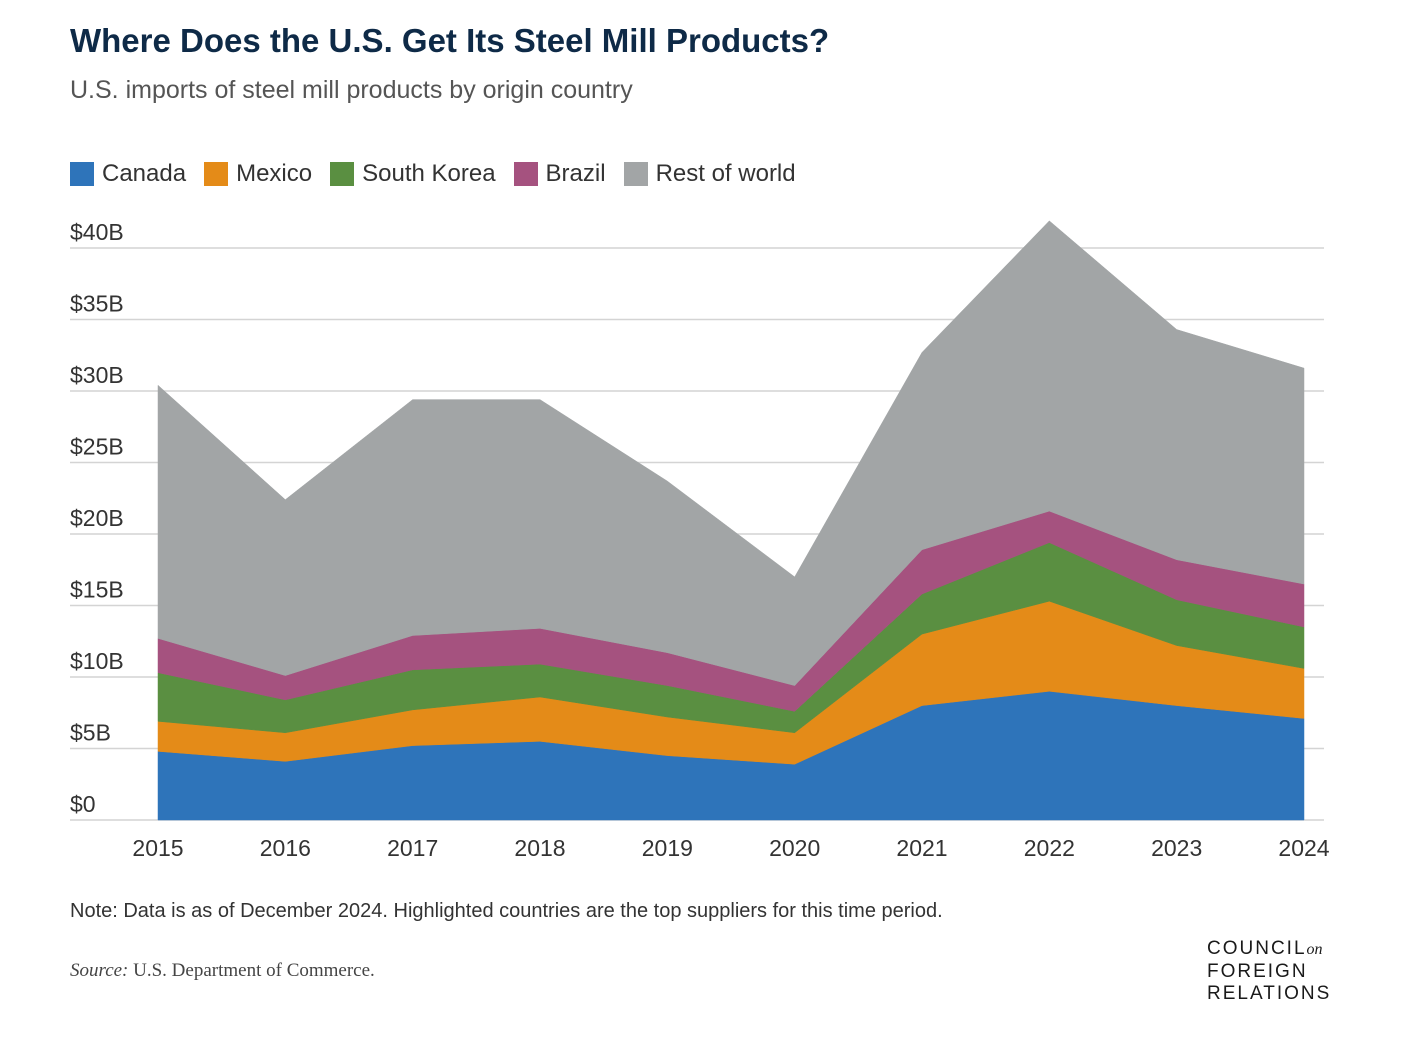  Describe the element at coordinates (539, 848) in the screenshot. I see `x-tick-label: 2018` at that location.